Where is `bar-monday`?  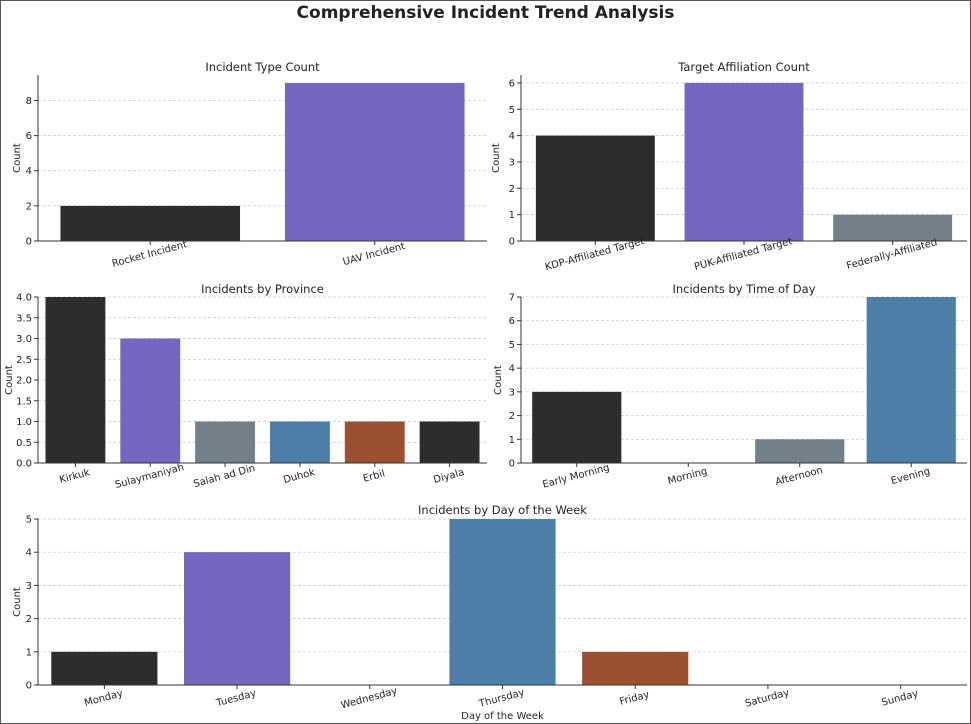 bar-monday is located at coordinates (104, 668).